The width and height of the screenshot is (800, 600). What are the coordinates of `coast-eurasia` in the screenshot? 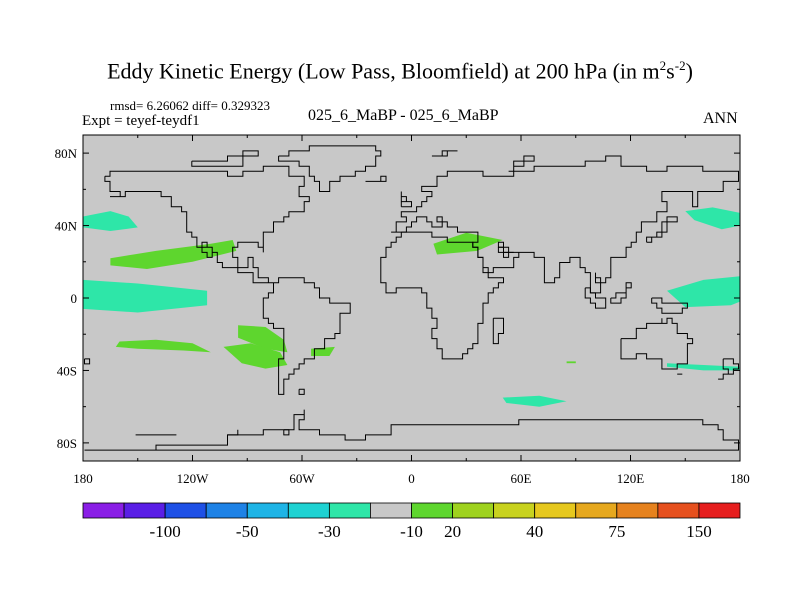 It's located at (565, 224).